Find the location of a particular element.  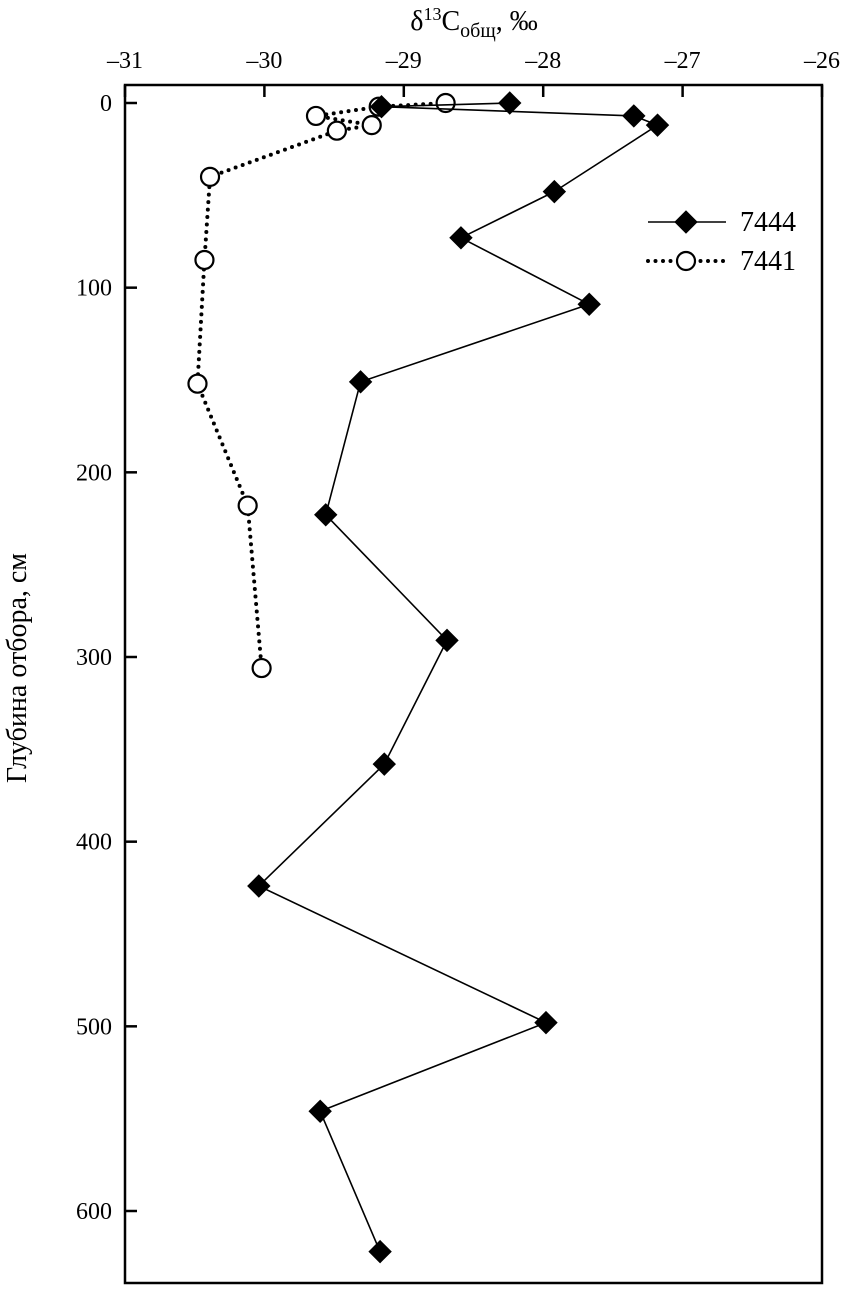

x-tick-label: –31 is located at coordinates (124, 61).